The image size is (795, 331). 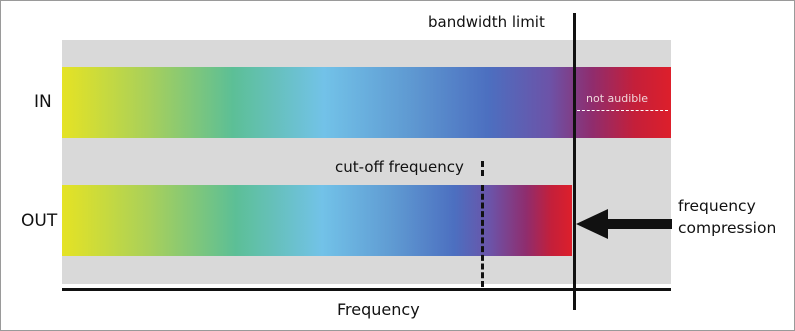 What do you see at coordinates (482, 236) in the screenshot?
I see `cutoff-frequency-line` at bounding box center [482, 236].